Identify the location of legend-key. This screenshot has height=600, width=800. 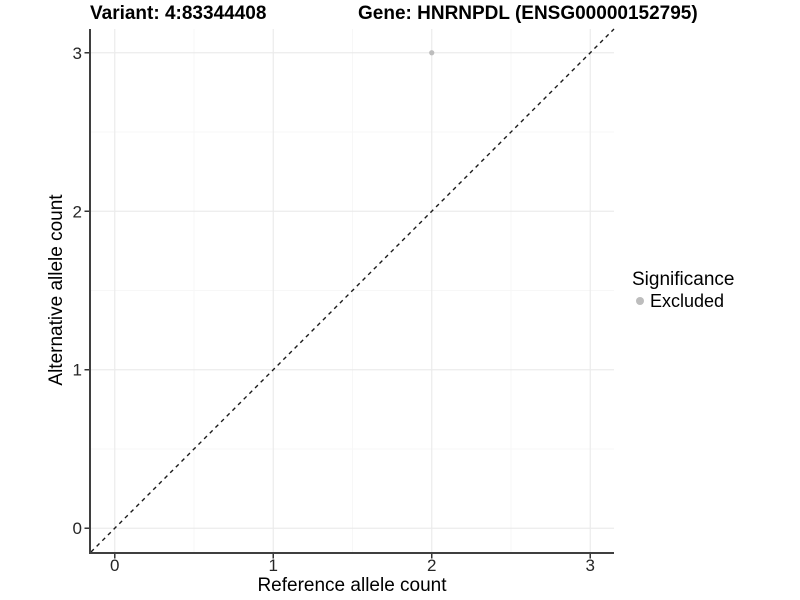
(640, 301).